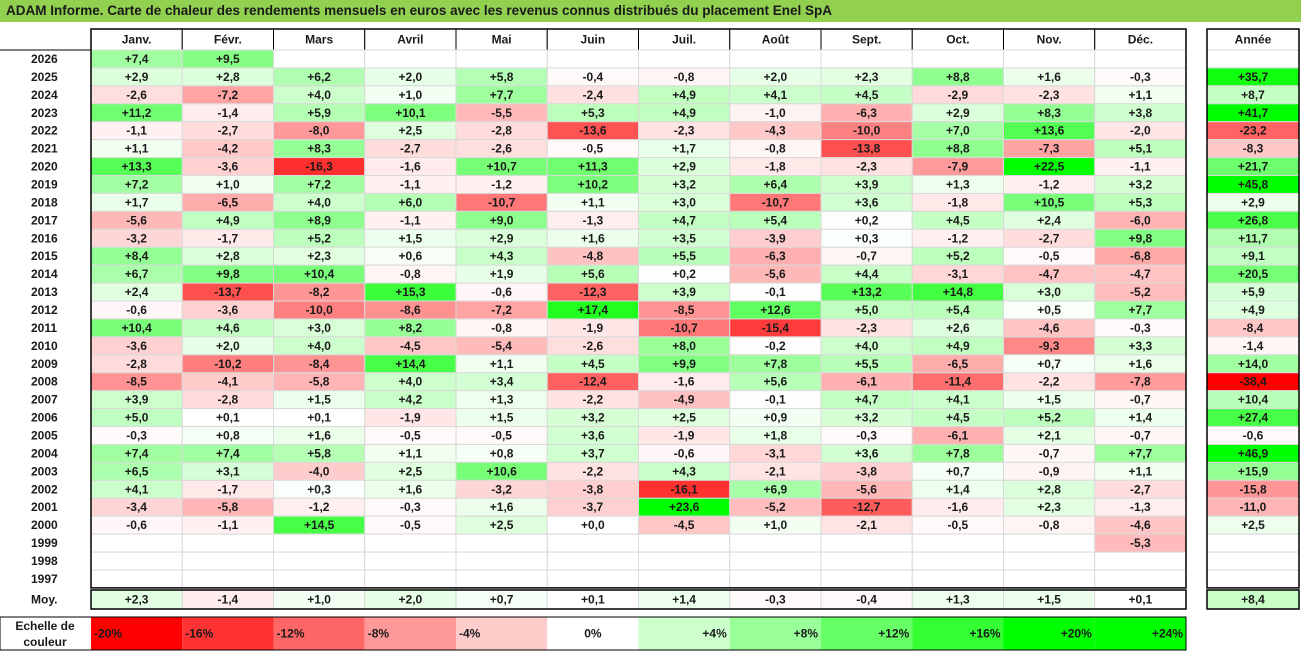 This screenshot has width=1301, height=653. What do you see at coordinates (1141, 113) in the screenshot?
I see `heatmap-cell-value: +3,8` at bounding box center [1141, 113].